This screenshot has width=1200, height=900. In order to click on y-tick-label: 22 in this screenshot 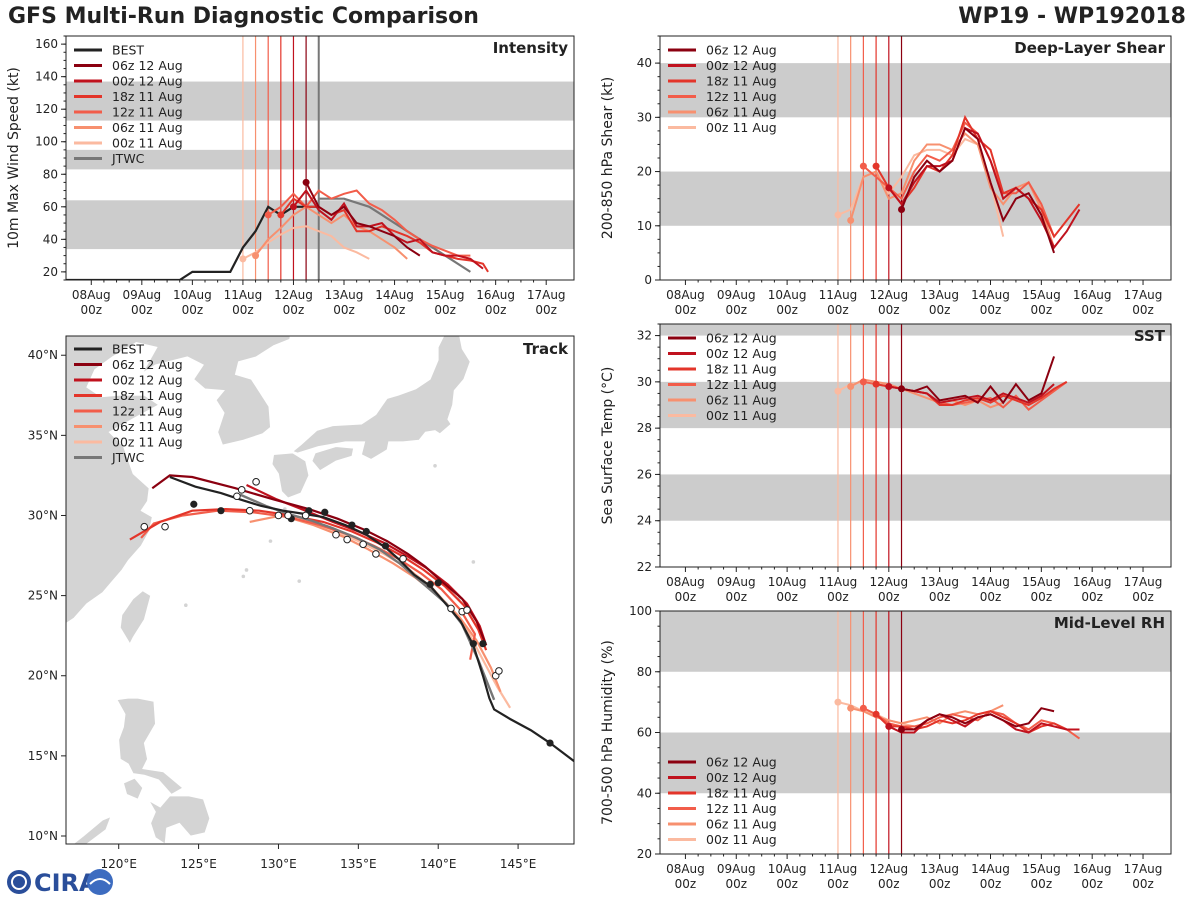, I will do `click(644, 567)`.